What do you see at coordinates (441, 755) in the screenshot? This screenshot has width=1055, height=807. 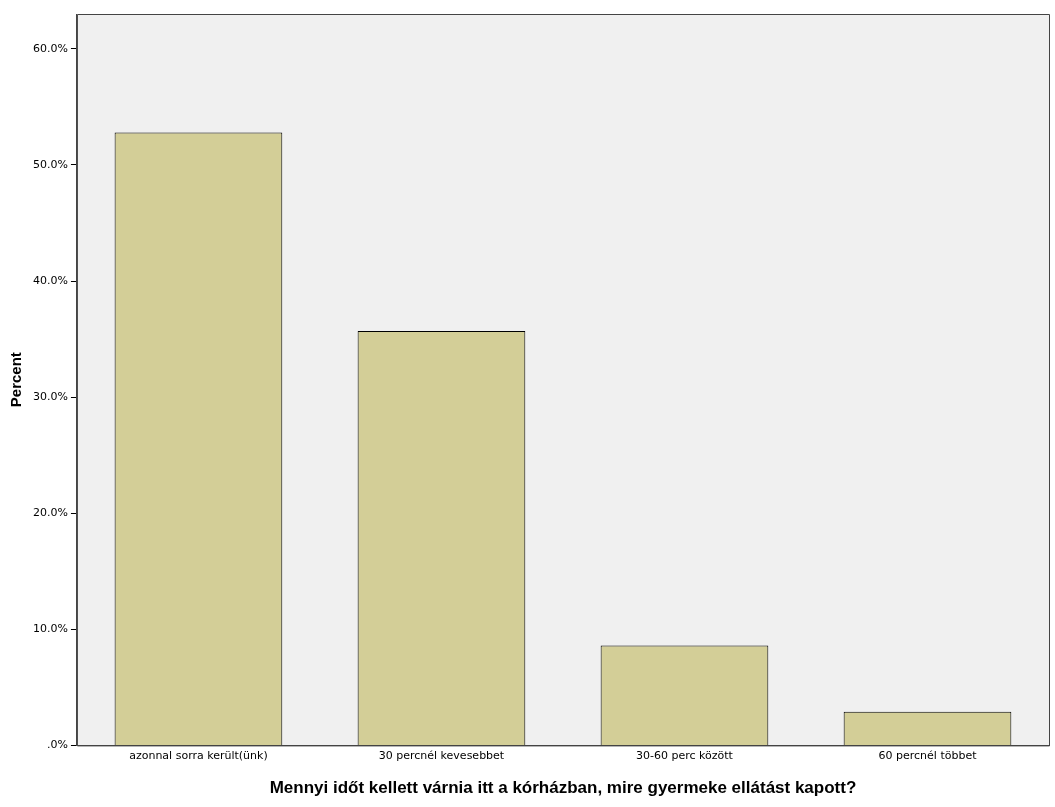 I see `x-tick-label: 30 percnél kevesebbet` at bounding box center [441, 755].